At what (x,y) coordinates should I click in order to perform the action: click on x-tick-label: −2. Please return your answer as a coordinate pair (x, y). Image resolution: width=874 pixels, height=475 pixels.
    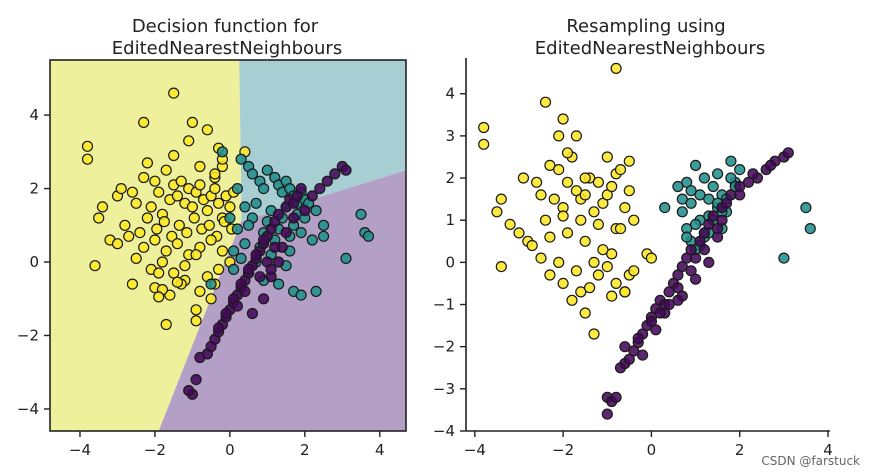
    Looking at the image, I should click on (563, 450).